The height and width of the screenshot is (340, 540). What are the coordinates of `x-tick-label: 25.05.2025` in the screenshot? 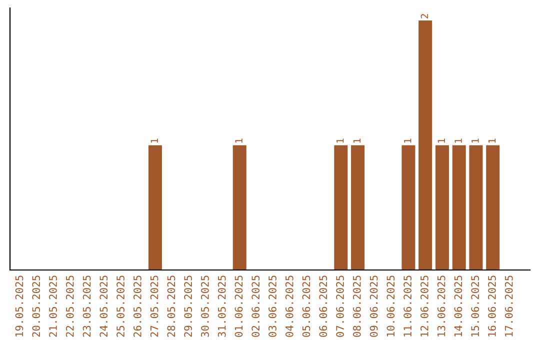 It's located at (120, 306).